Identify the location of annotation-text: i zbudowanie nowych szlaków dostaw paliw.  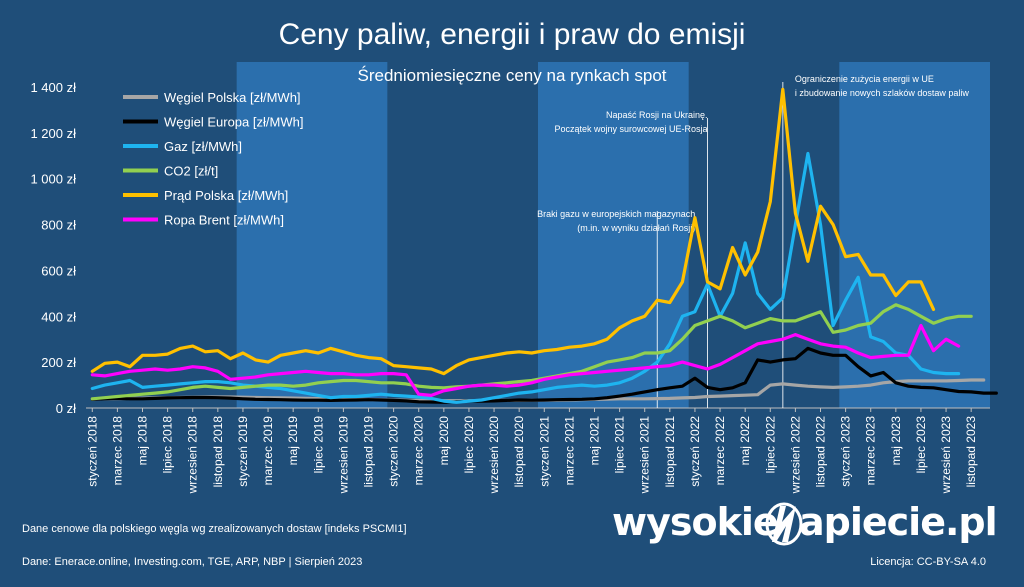
(882, 93).